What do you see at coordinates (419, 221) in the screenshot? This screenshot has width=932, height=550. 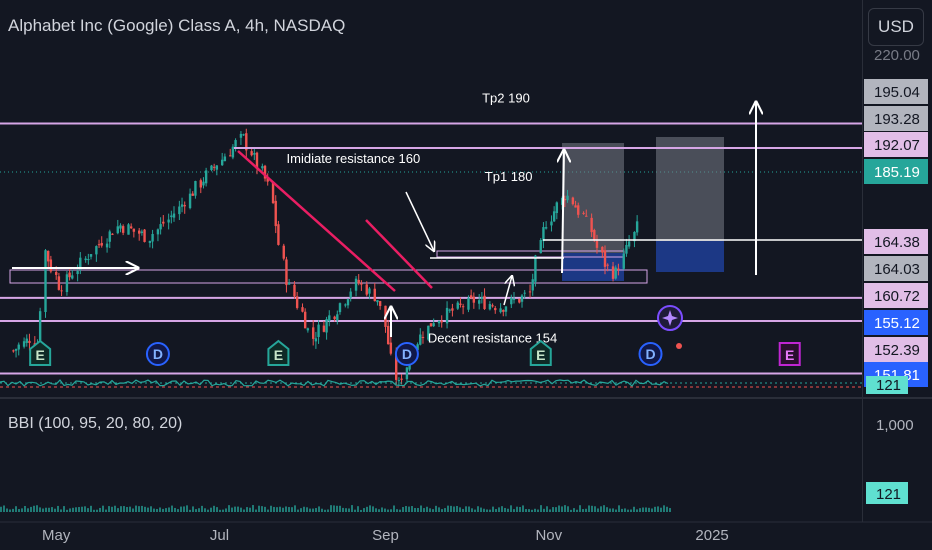 I see `pointer-imidiate` at bounding box center [419, 221].